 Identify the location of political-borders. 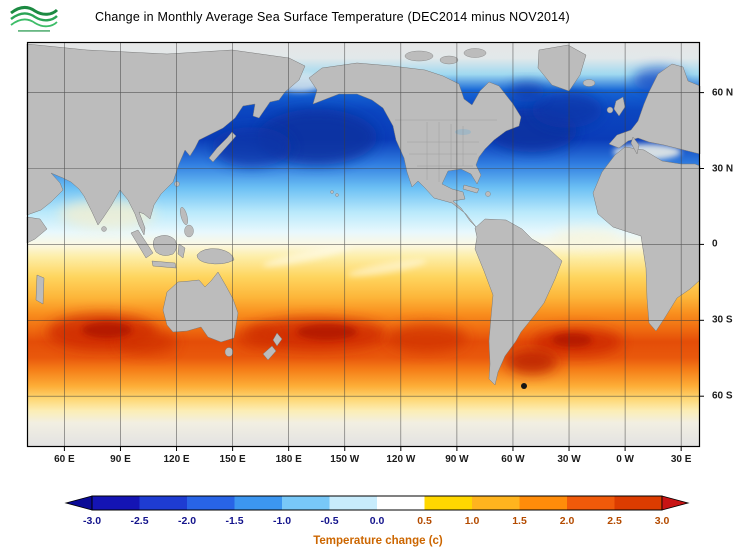
(446, 150).